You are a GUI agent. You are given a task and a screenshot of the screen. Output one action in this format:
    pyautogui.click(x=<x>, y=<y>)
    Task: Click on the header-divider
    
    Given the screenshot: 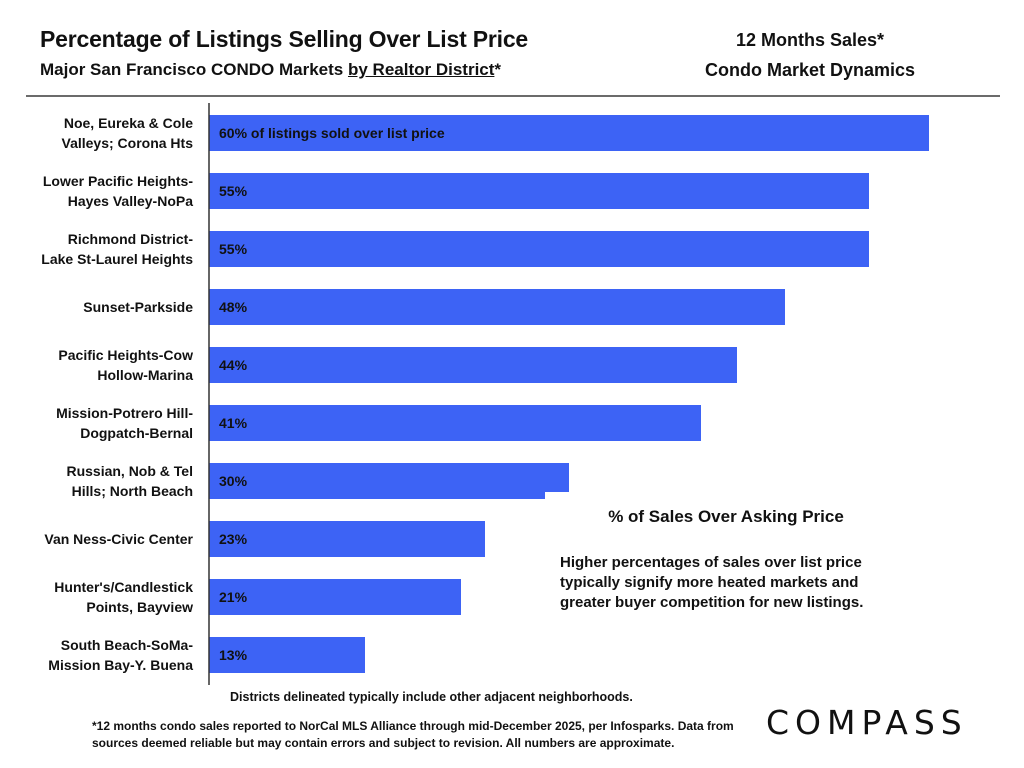 What is the action you would take?
    pyautogui.click(x=513, y=96)
    